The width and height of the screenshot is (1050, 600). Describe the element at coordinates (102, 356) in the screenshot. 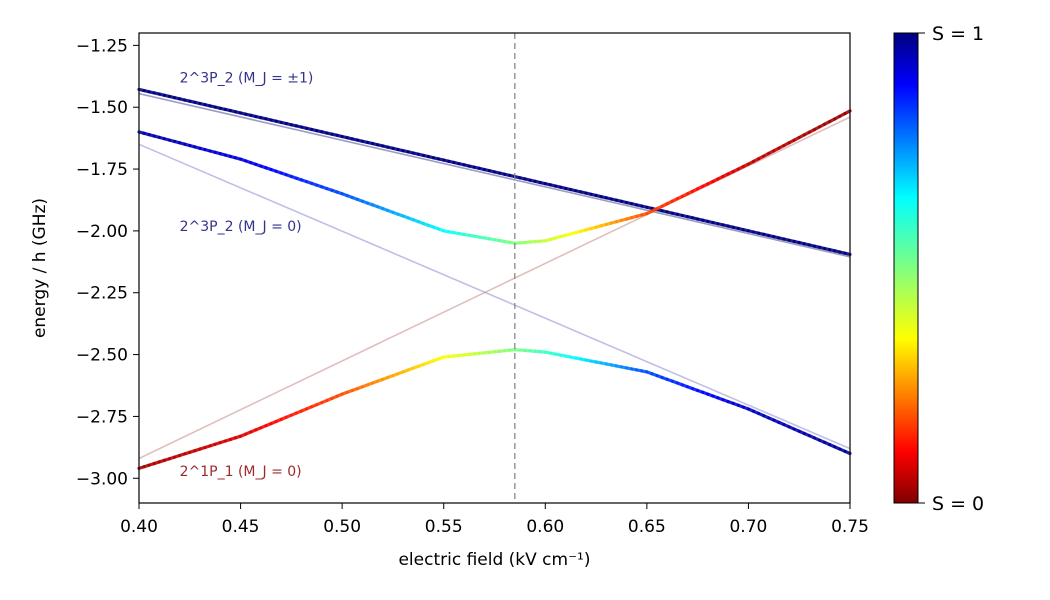

I see `y-tick-label: −2.50` at that location.